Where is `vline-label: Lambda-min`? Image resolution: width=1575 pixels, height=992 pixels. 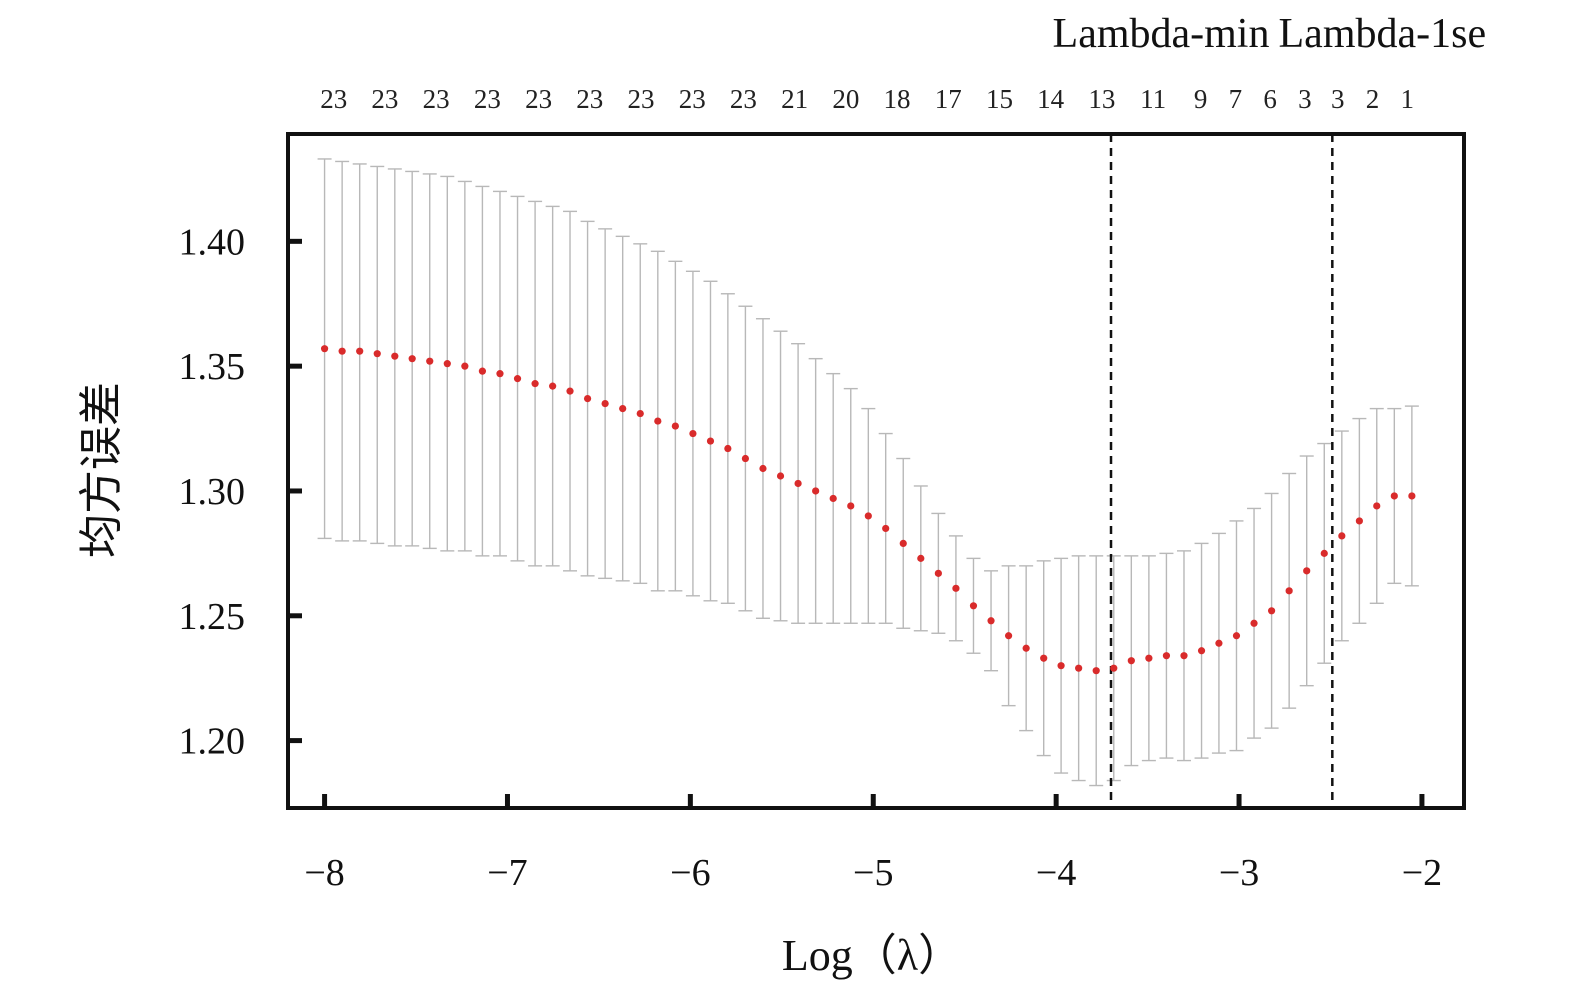
vline-label: Lambda-min is located at coordinates (1161, 34).